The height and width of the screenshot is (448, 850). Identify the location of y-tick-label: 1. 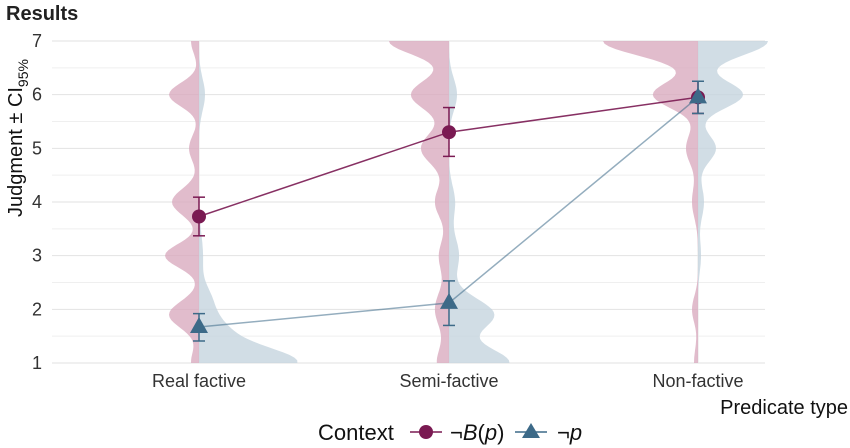
(37, 363).